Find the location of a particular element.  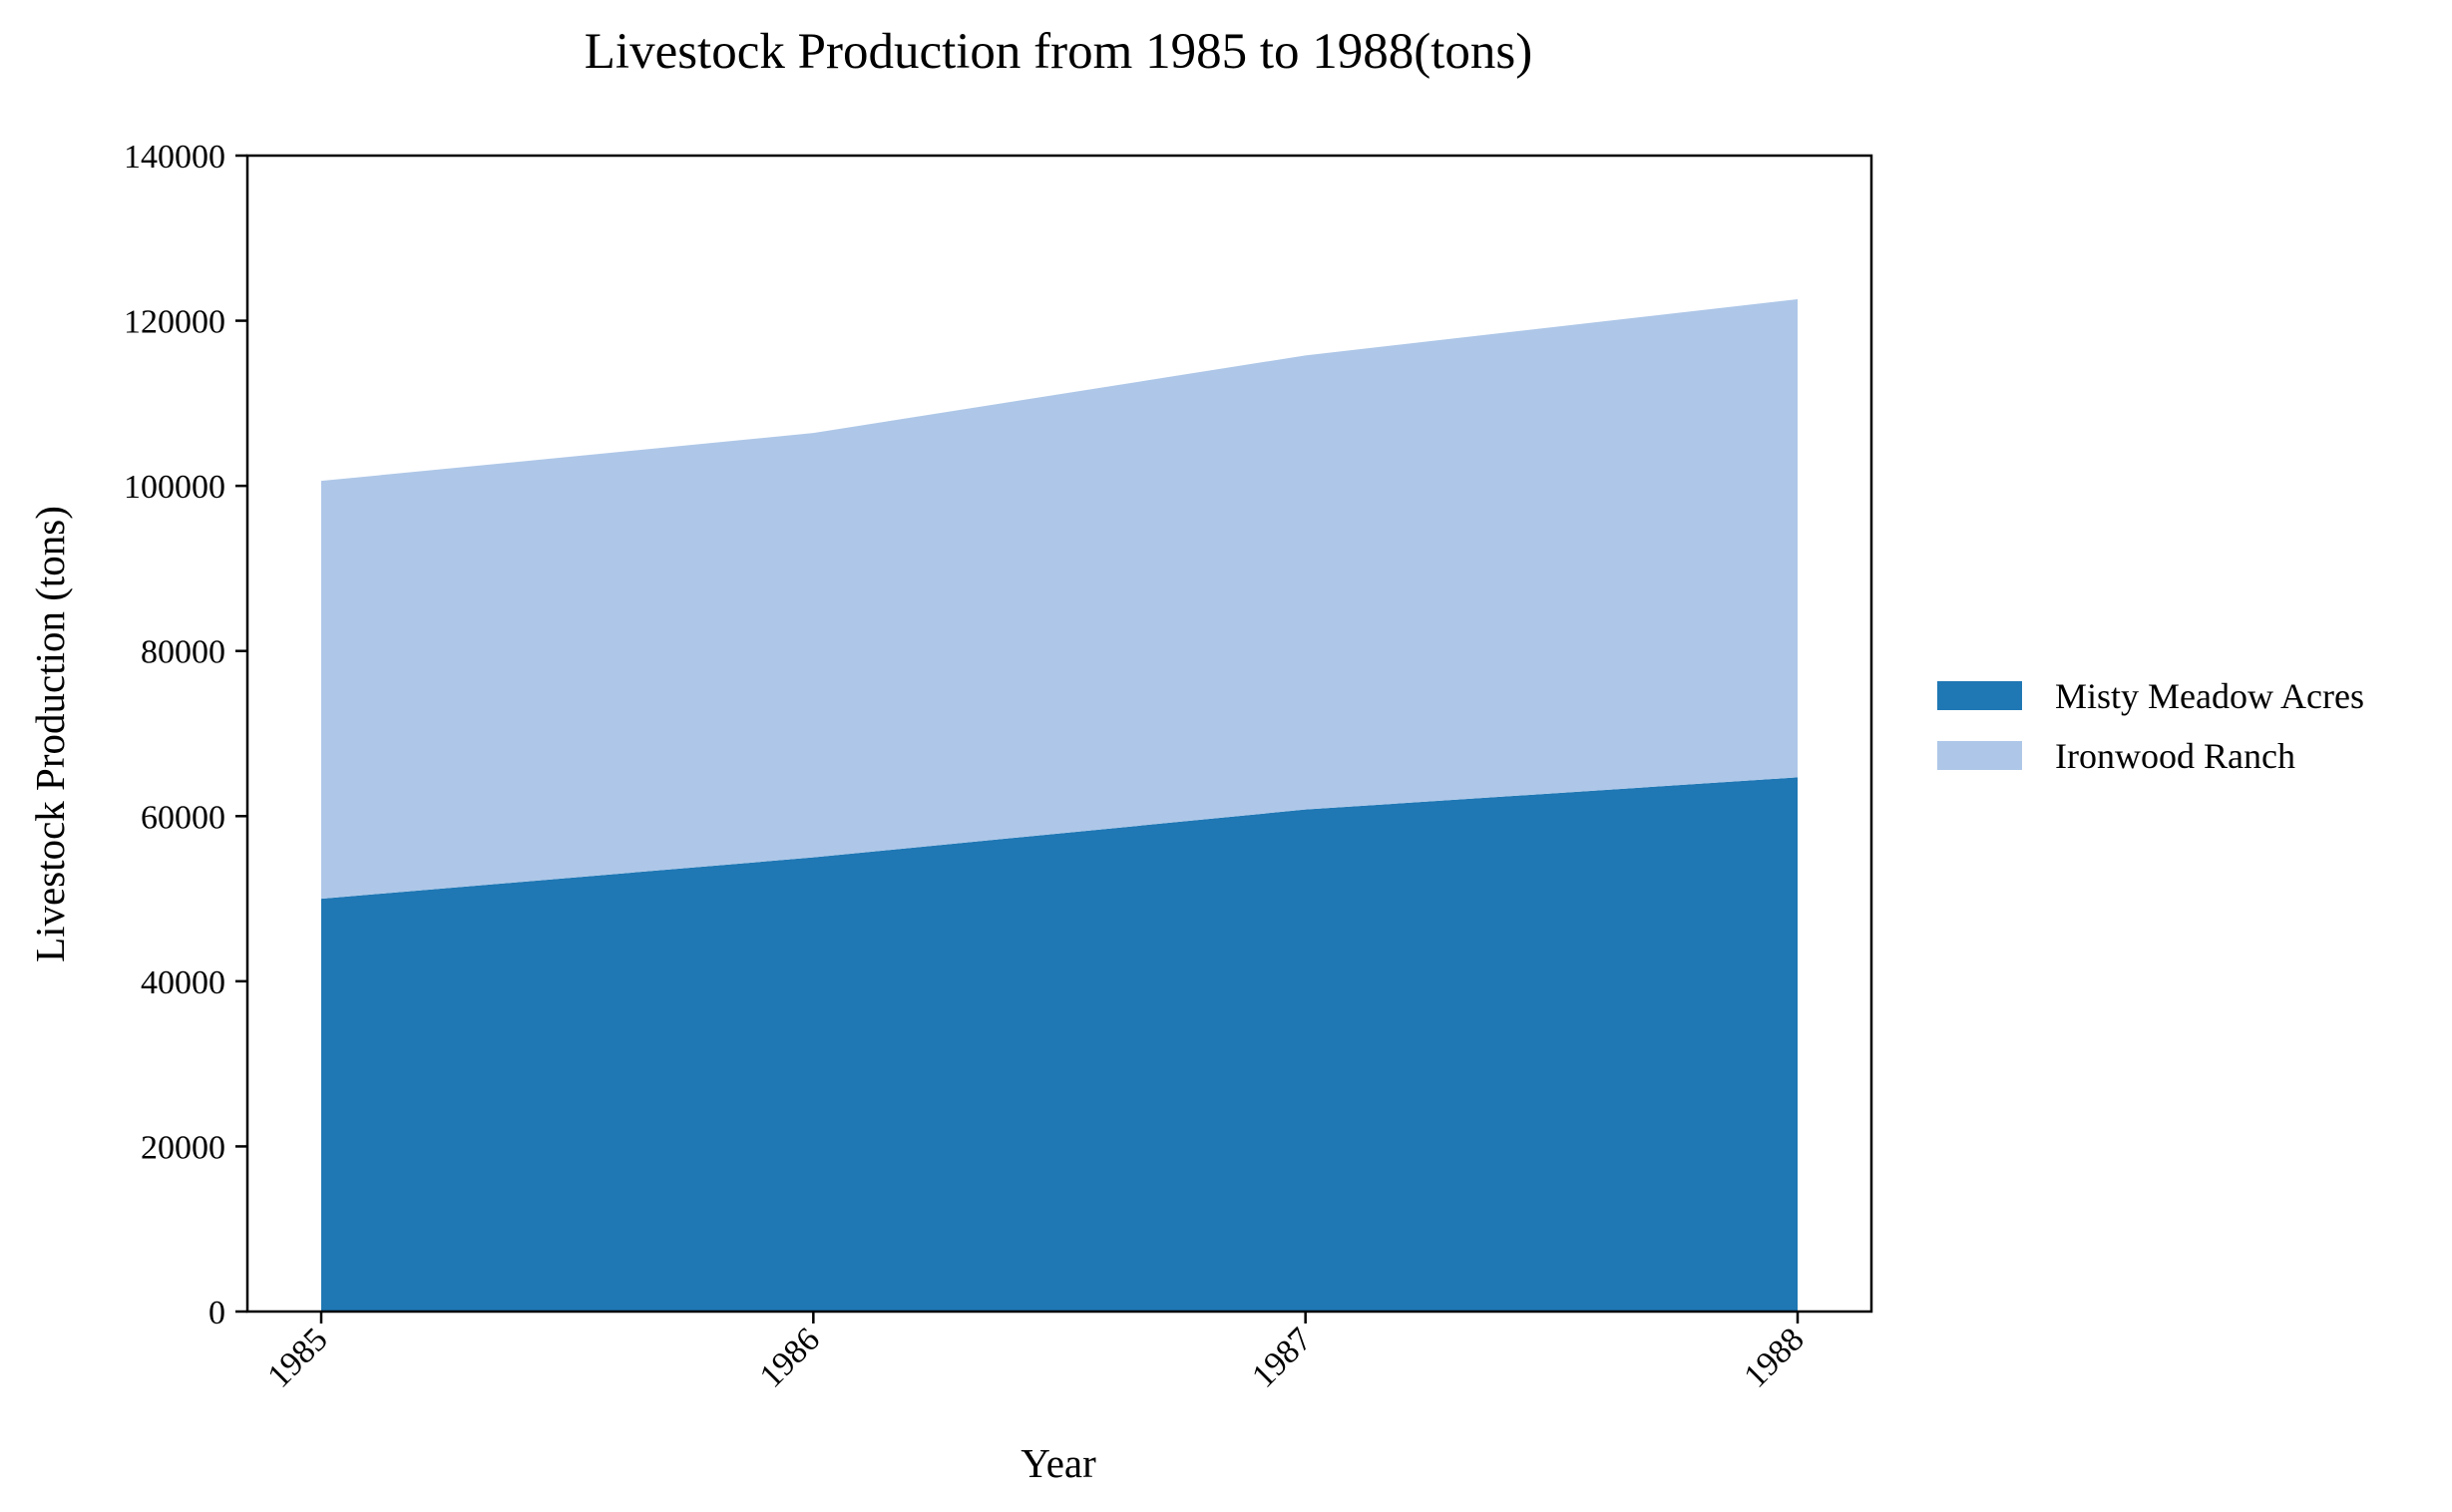

y-tick-label: 100000 is located at coordinates (174, 487).